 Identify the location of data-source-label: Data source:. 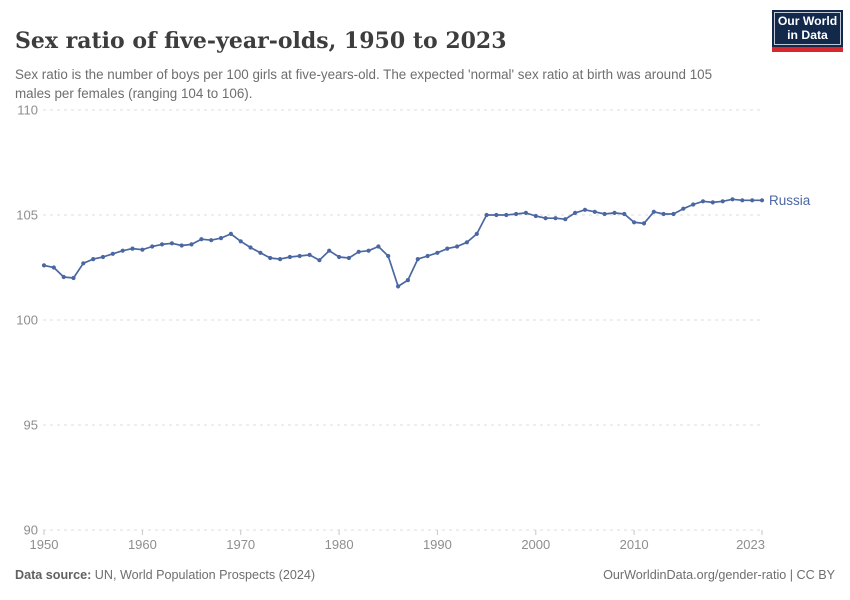
(53, 575).